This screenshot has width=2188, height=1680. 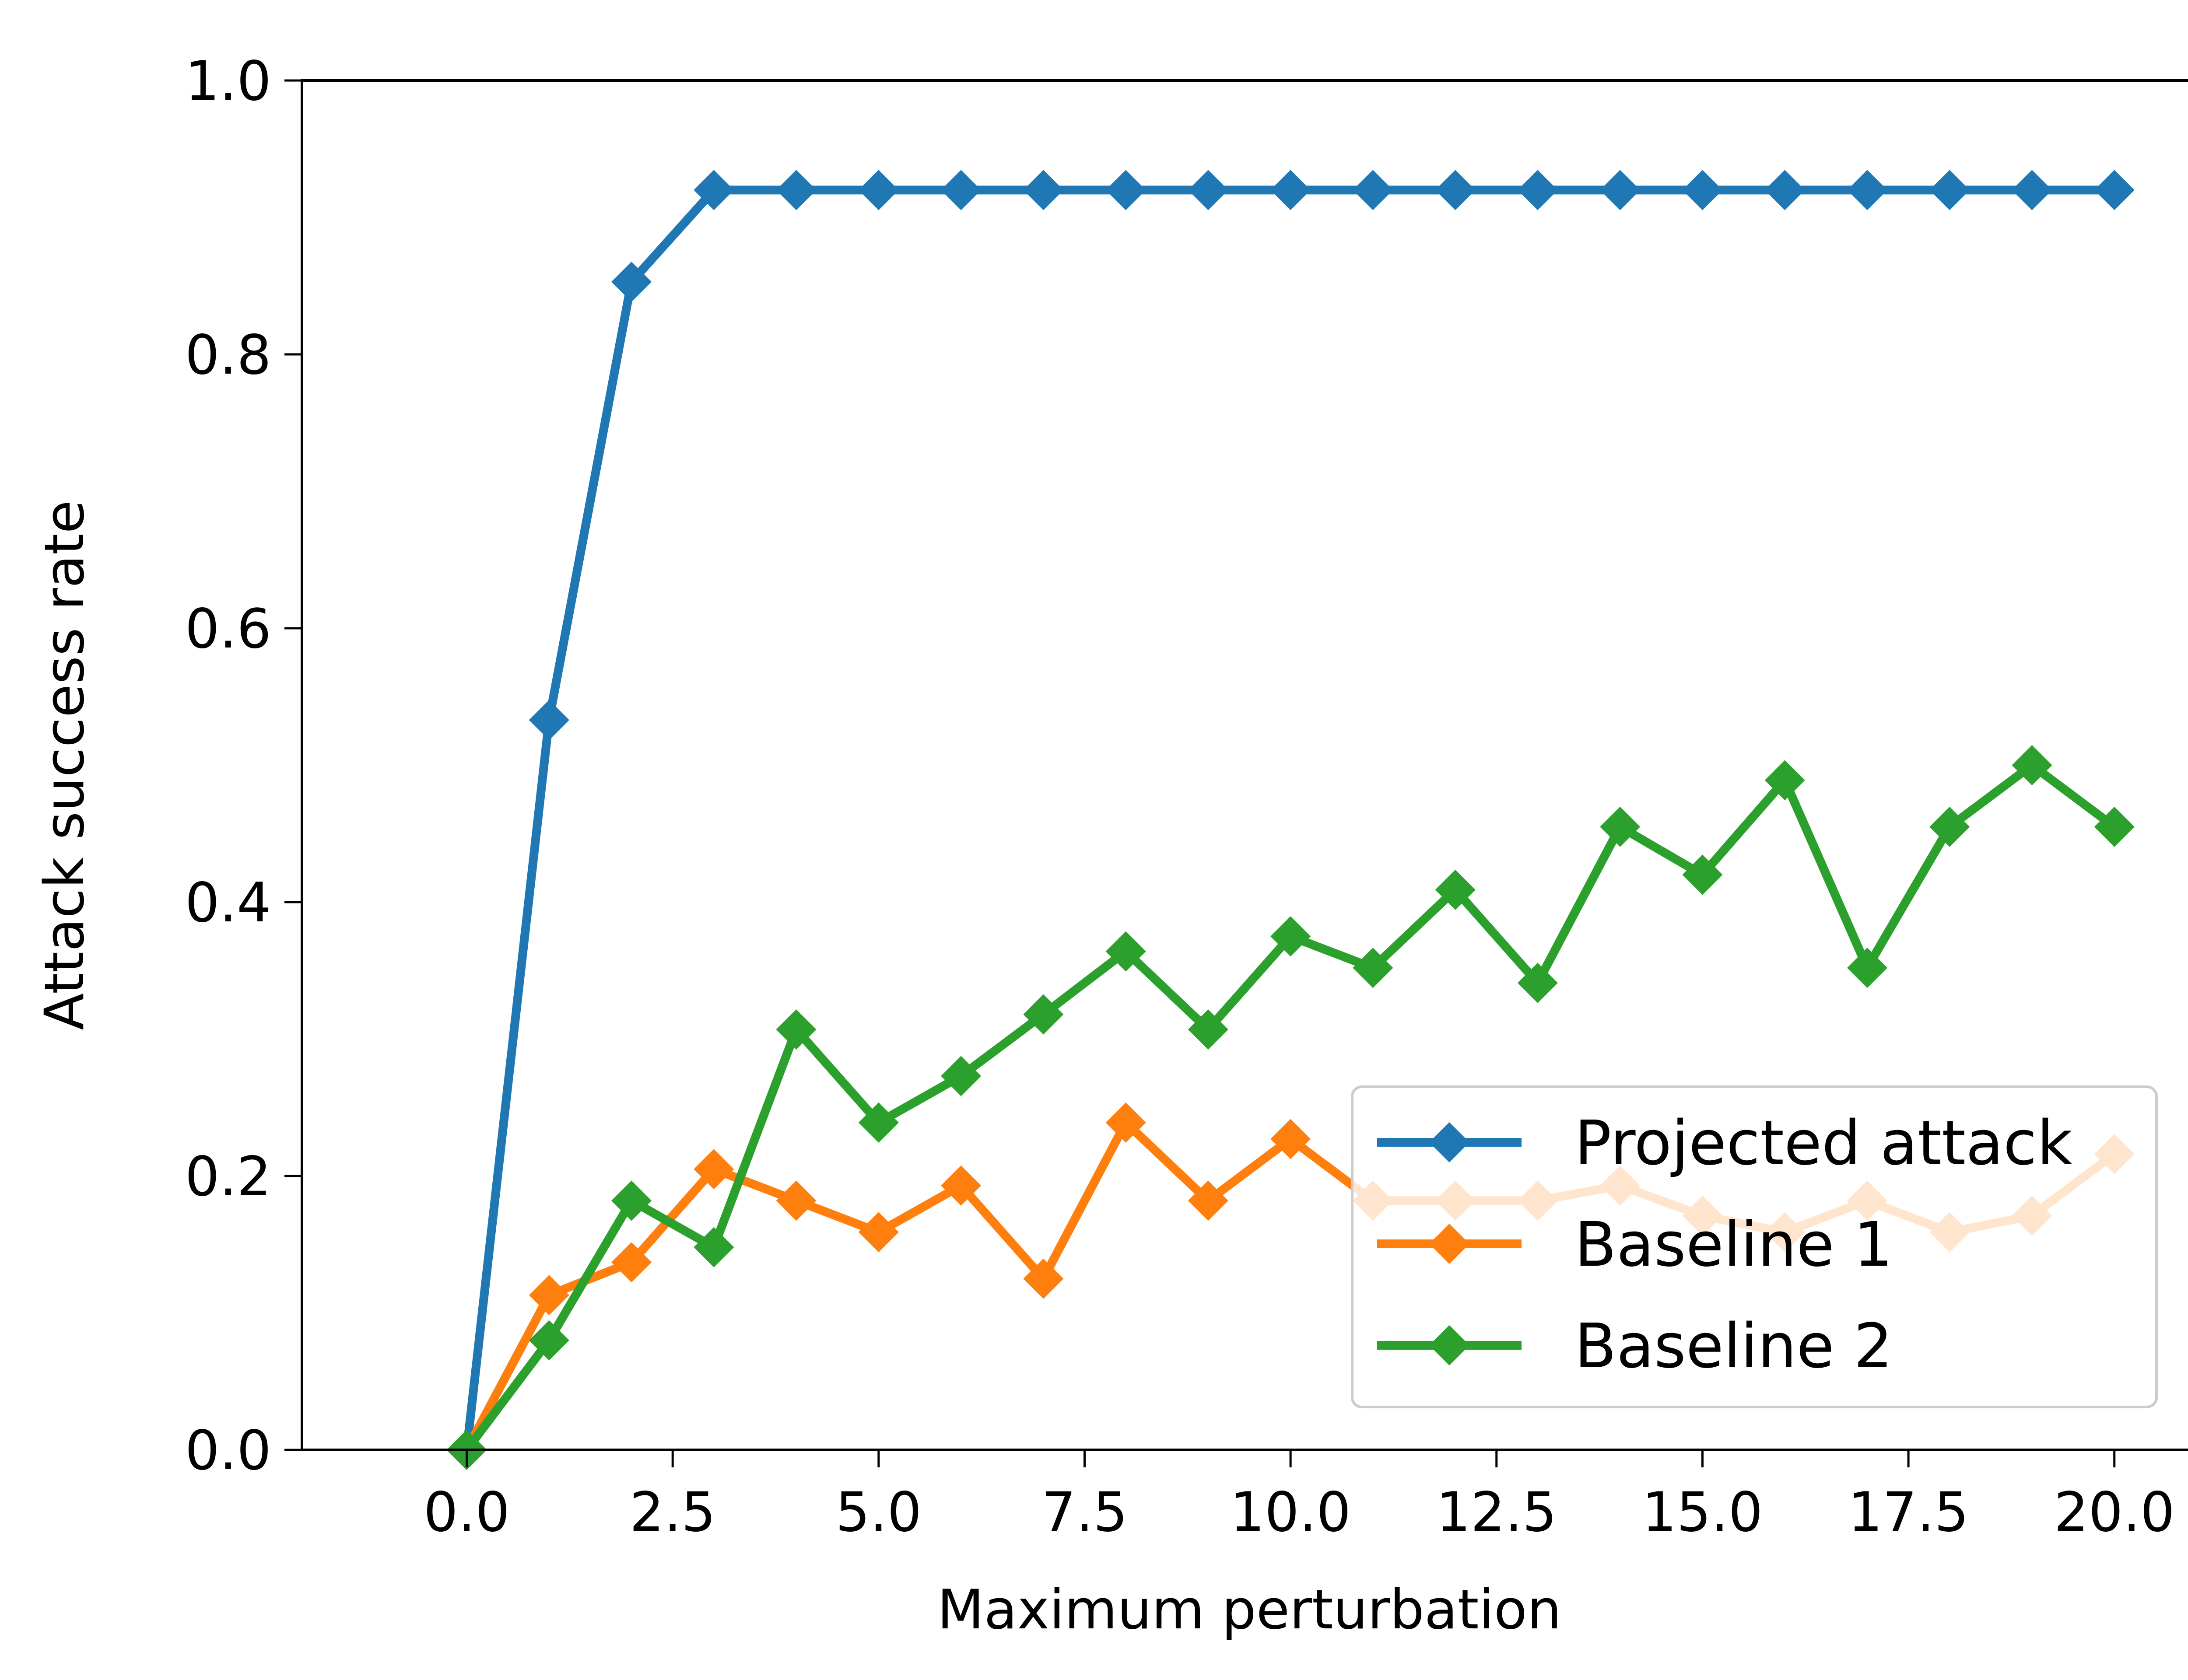 I want to click on x-tick-label: 2.5, so click(x=673, y=1512).